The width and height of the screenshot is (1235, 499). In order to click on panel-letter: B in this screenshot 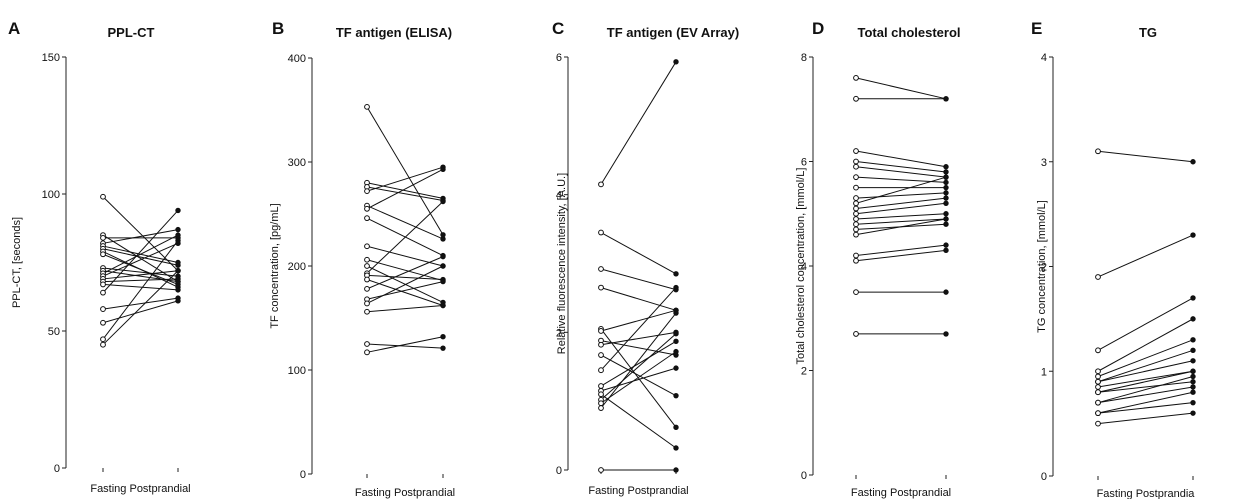, I will do `click(278, 28)`.